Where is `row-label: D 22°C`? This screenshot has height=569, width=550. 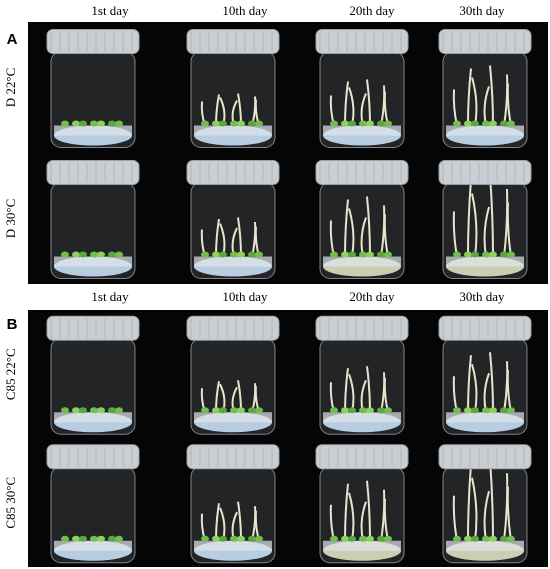
row-label: D 22°C is located at coordinates (10, 88).